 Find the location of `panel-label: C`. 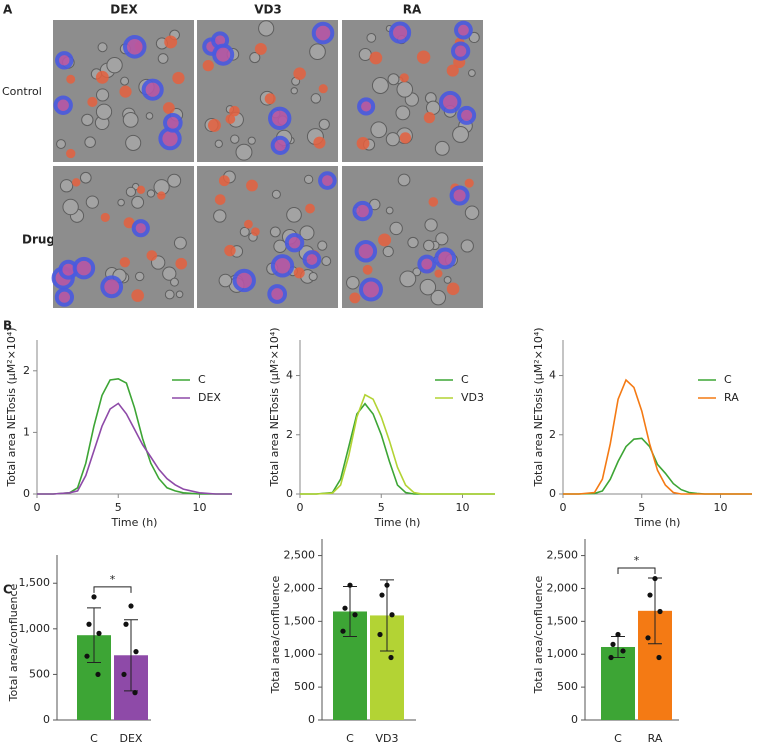

panel-label: C is located at coordinates (7, 590).